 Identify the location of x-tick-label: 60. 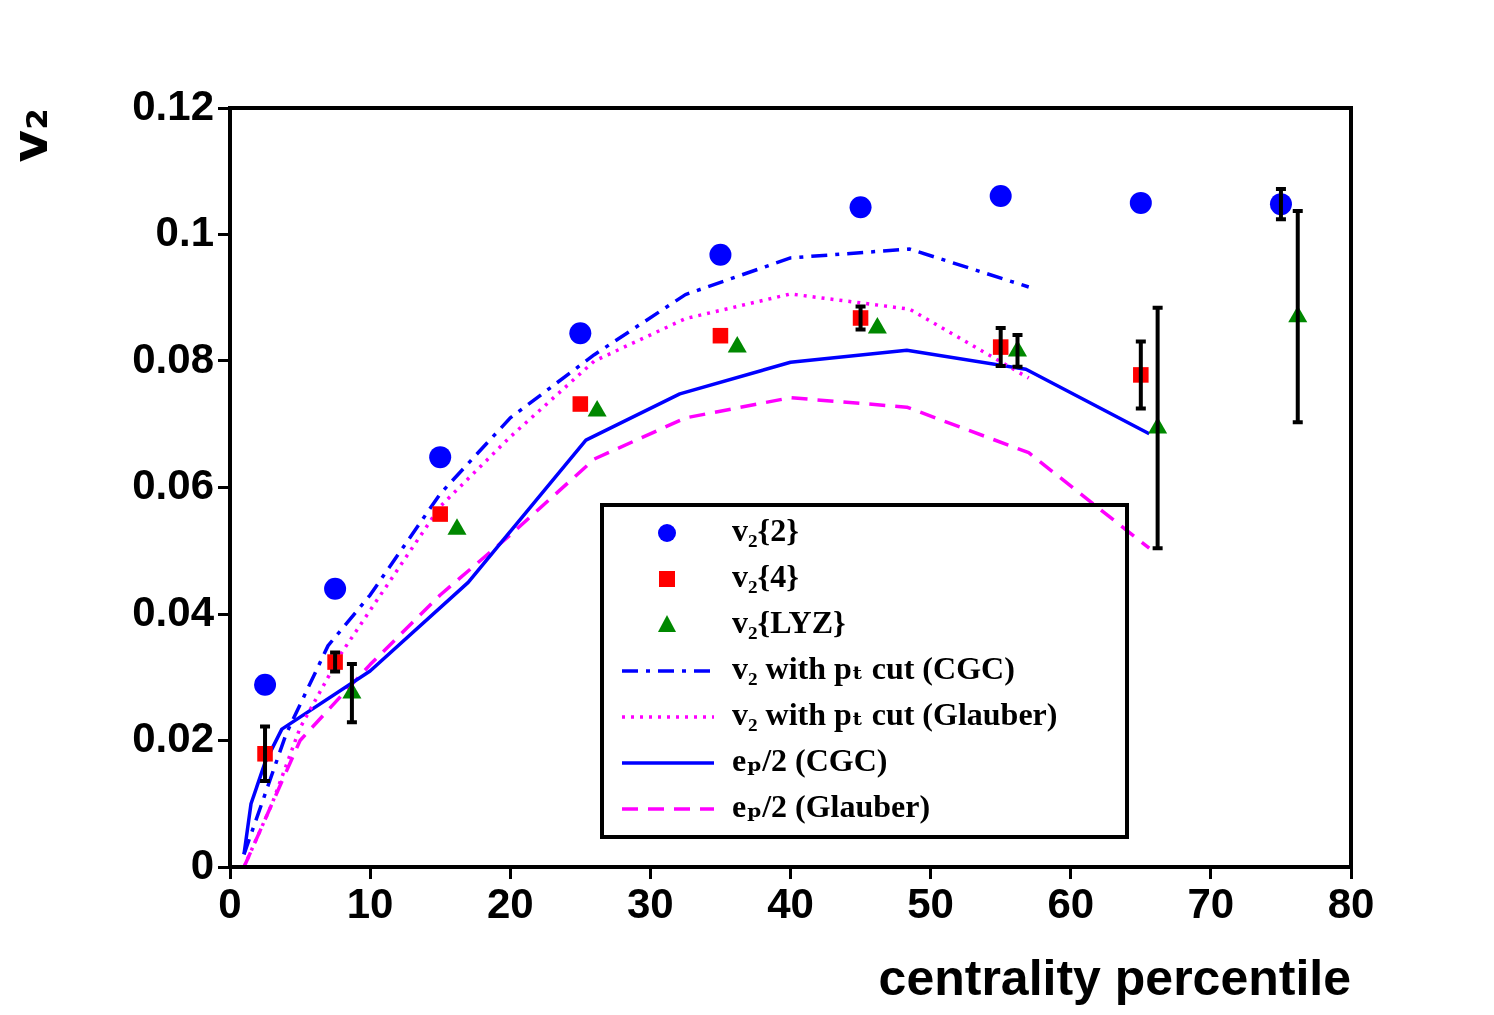
(1071, 903).